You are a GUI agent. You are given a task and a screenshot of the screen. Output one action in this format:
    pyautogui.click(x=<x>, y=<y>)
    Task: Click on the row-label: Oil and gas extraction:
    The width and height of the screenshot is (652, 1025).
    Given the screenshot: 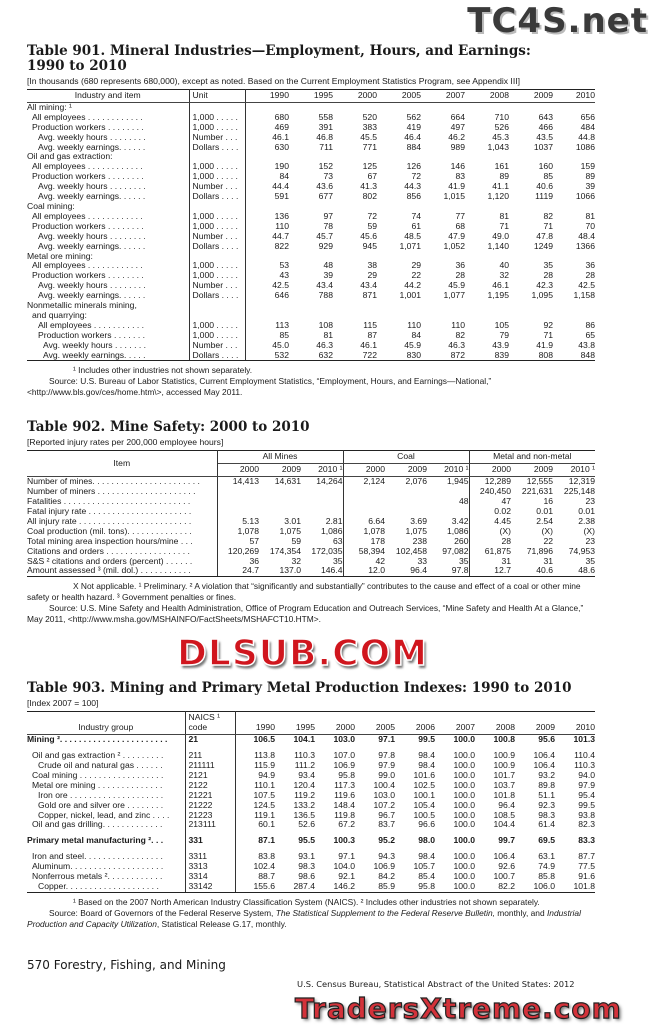 What is the action you would take?
    pyautogui.click(x=108, y=157)
    